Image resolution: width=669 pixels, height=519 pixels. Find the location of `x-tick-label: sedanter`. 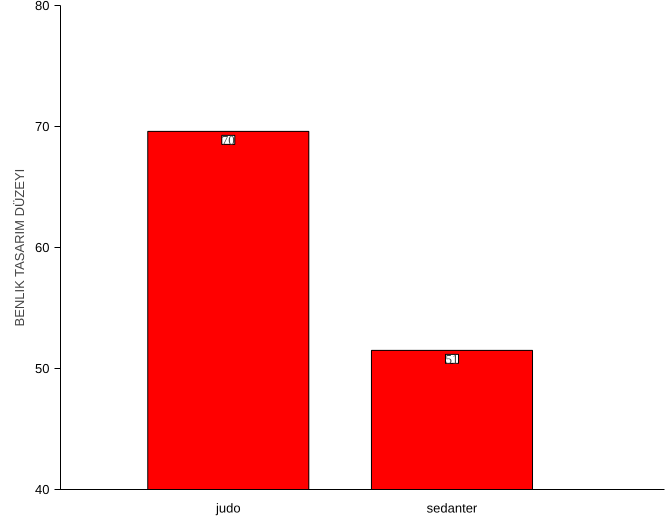

x-tick-label: sedanter is located at coordinates (452, 508).